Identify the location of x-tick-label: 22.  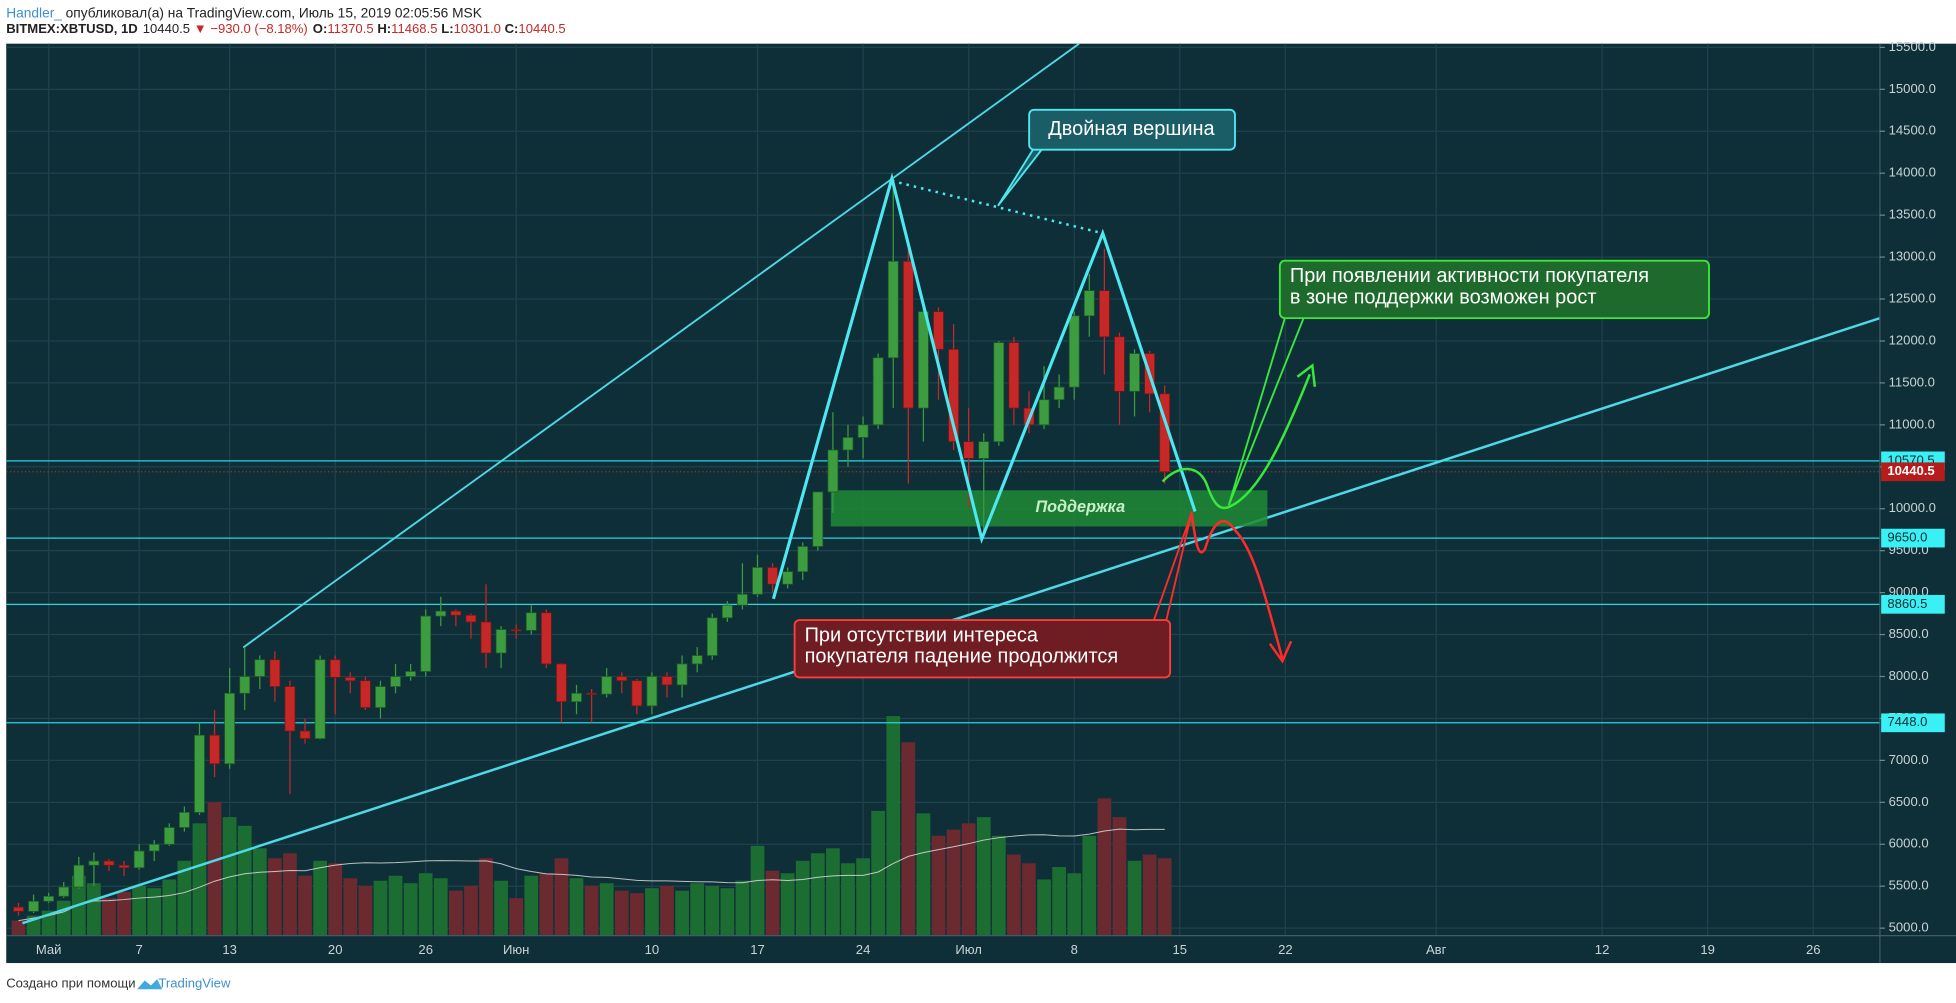
(1285, 949).